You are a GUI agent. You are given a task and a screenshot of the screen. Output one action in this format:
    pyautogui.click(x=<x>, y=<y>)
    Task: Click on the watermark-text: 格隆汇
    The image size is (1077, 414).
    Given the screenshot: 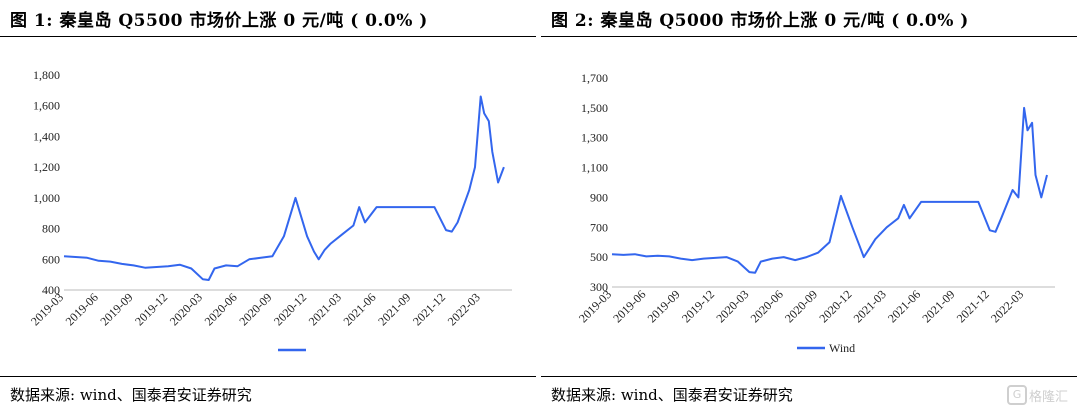 What is the action you would take?
    pyautogui.click(x=1049, y=397)
    